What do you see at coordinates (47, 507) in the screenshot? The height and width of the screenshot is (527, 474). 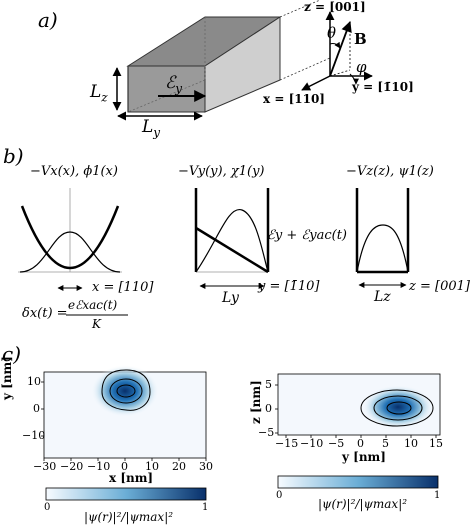 I see `left-cbar-min: 0` at bounding box center [47, 507].